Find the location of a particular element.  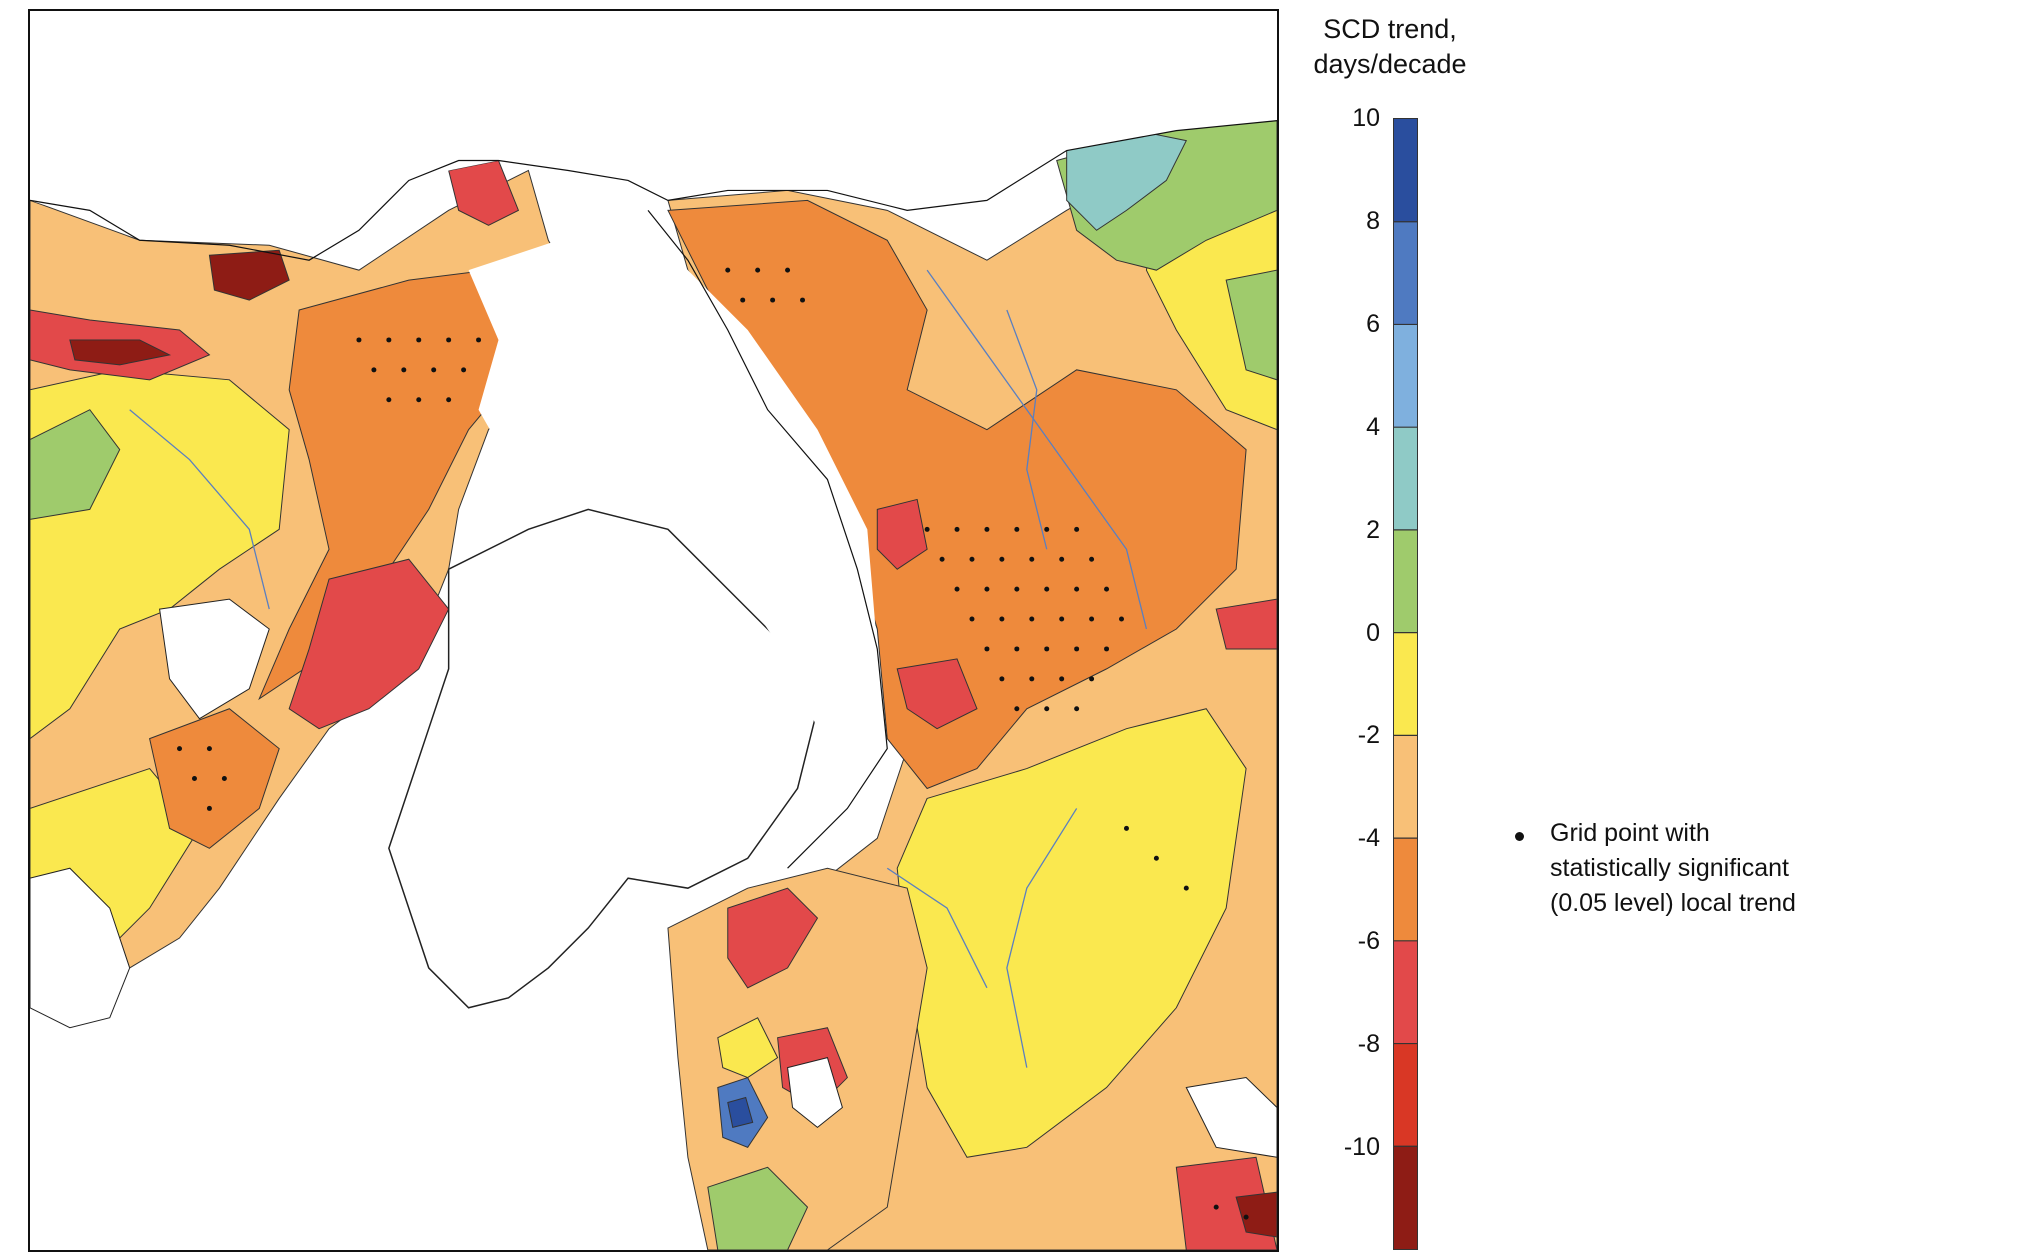

colorbar is located at coordinates (1405, 684).